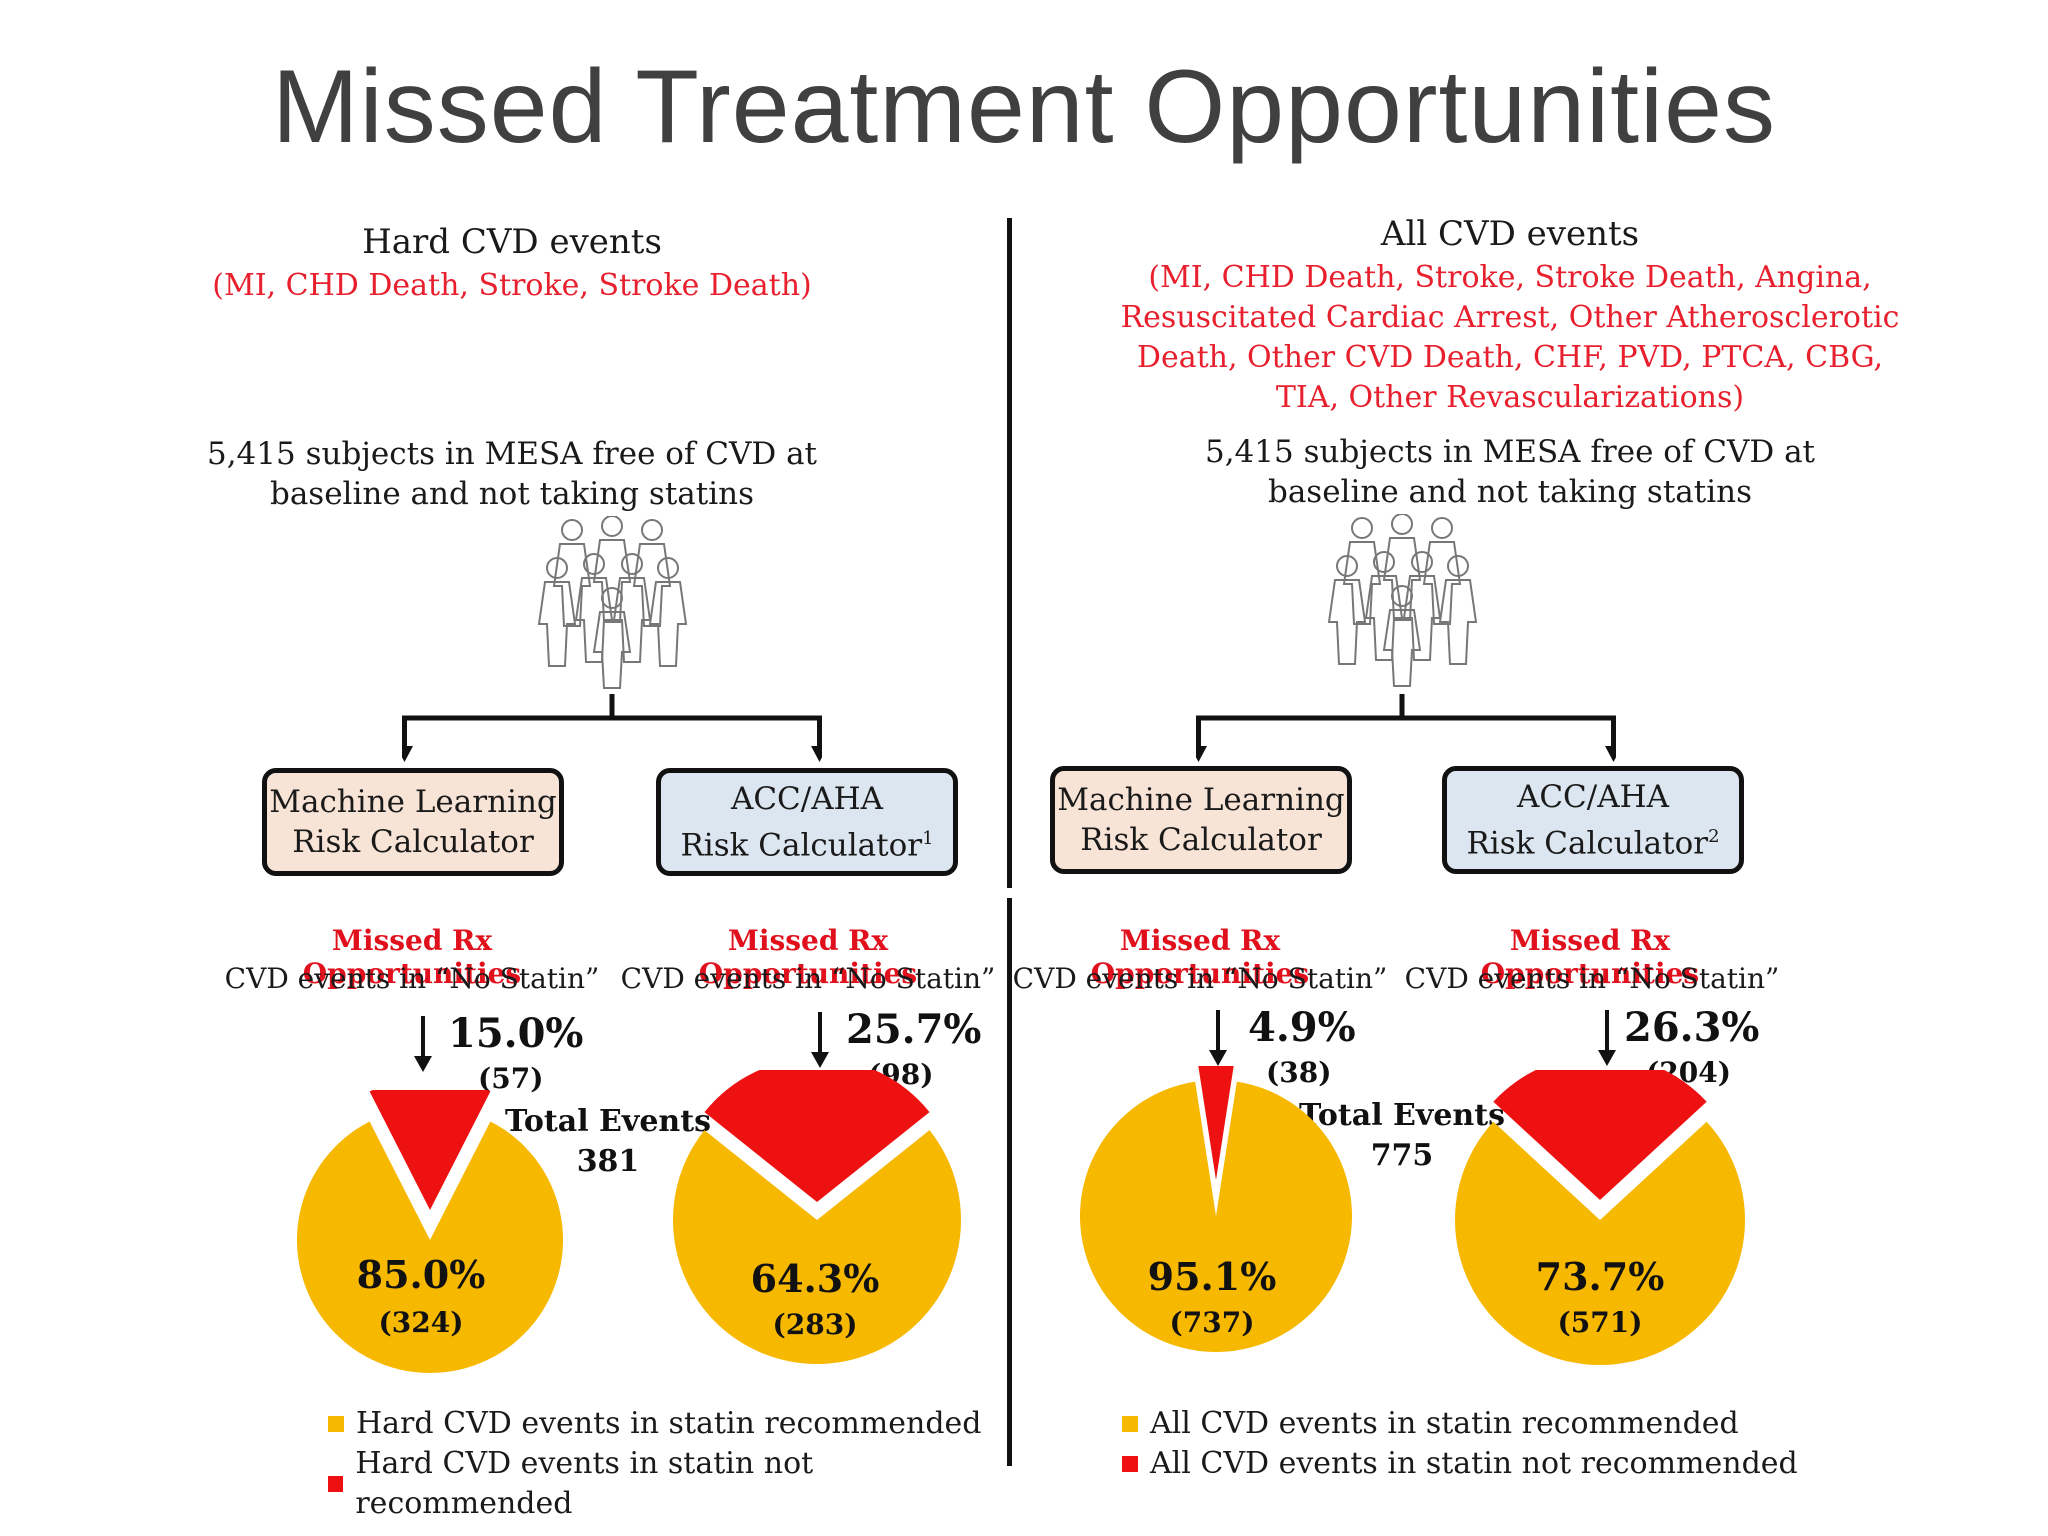 Image resolution: width=2048 pixels, height=1536 pixels. I want to click on pie-acc-all, so click(1600, 1217).